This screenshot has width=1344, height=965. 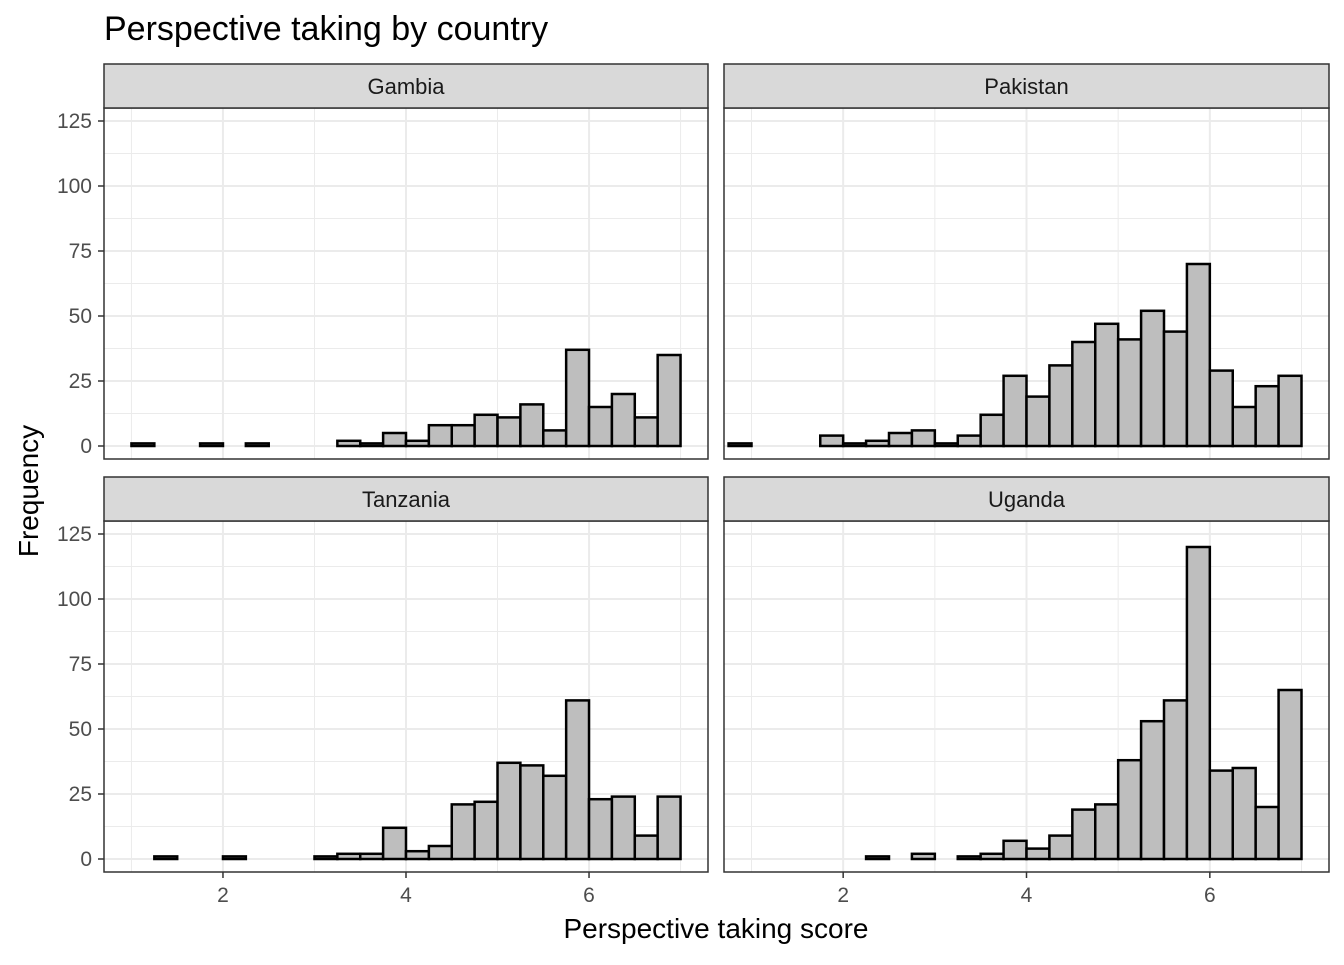 I want to click on bars-uganda, so click(x=1083, y=703).